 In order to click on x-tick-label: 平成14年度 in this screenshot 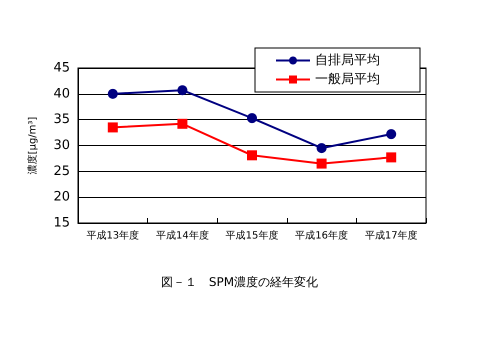, I will do `click(182, 236)`.